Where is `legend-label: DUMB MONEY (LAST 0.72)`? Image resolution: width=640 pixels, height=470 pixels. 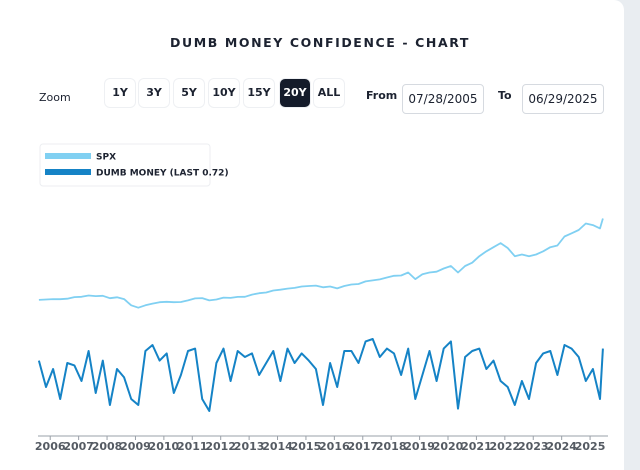 legend-label: DUMB MONEY (LAST 0.72) is located at coordinates (162, 174).